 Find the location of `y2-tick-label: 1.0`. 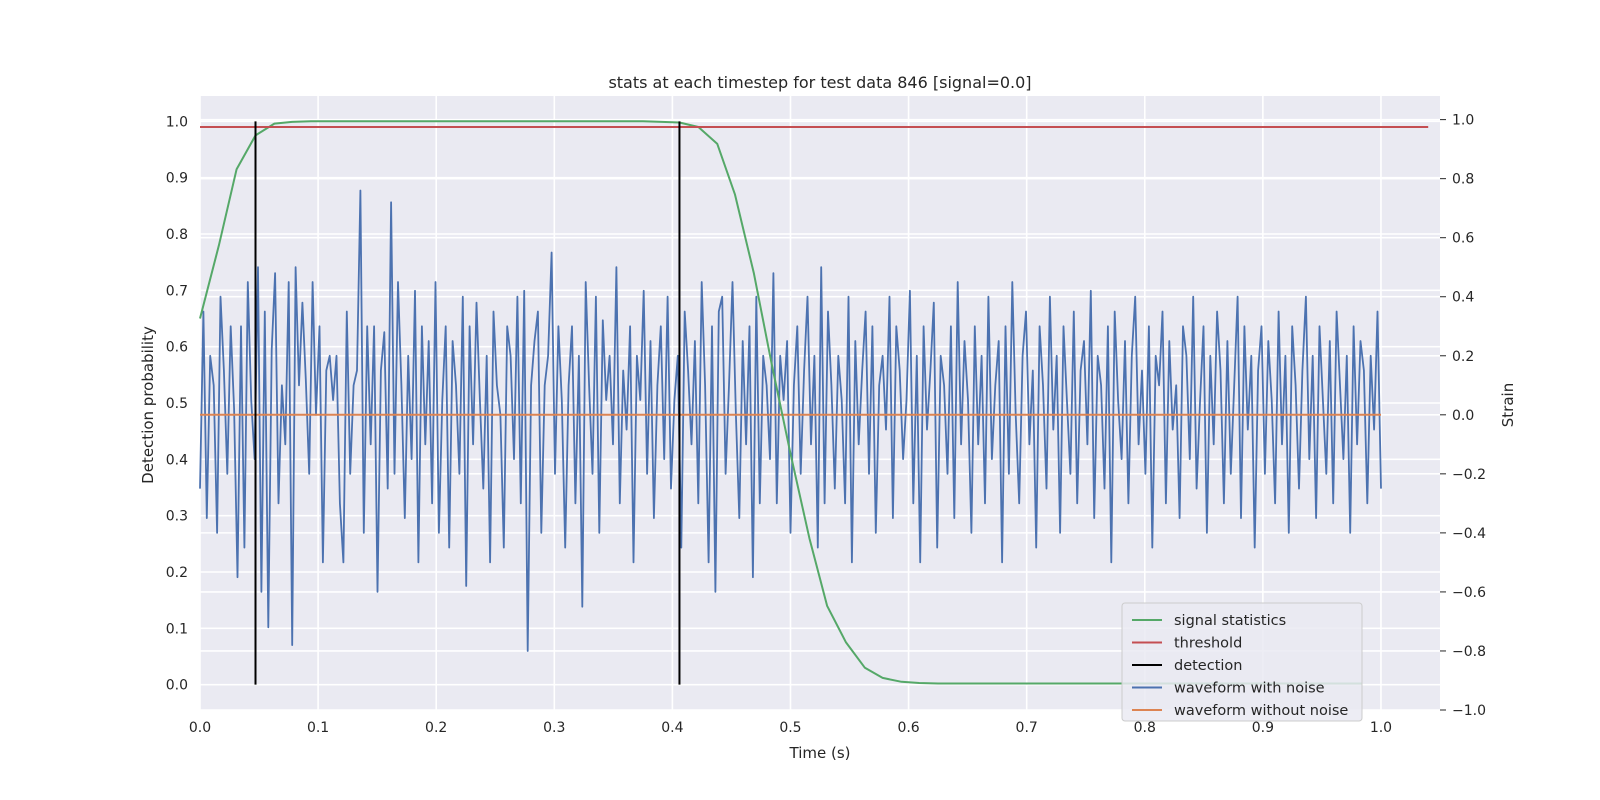

y2-tick-label: 1.0 is located at coordinates (1463, 121).